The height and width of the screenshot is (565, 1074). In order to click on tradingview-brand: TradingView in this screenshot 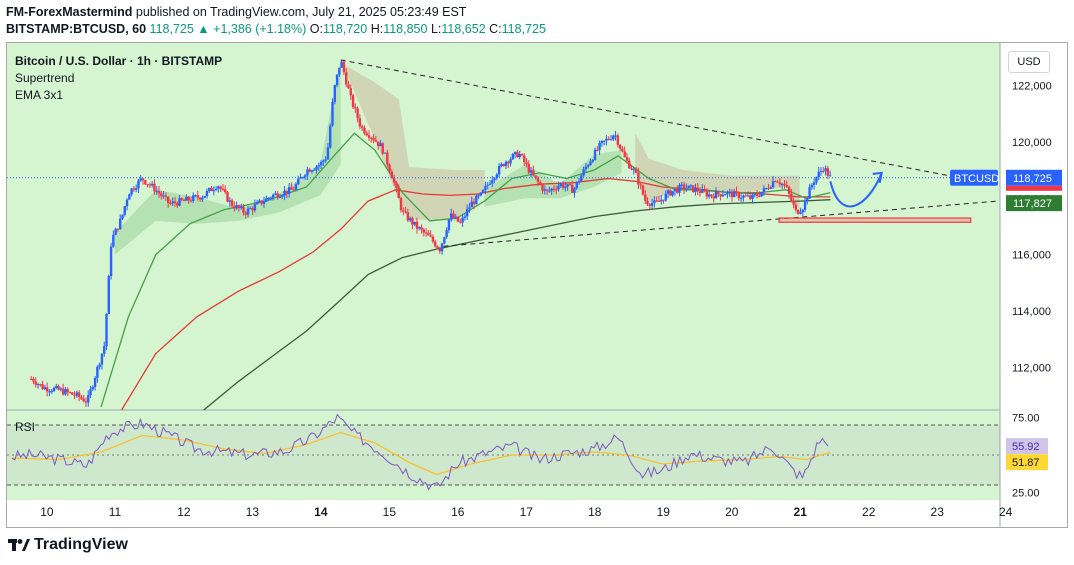, I will do `click(68, 545)`.